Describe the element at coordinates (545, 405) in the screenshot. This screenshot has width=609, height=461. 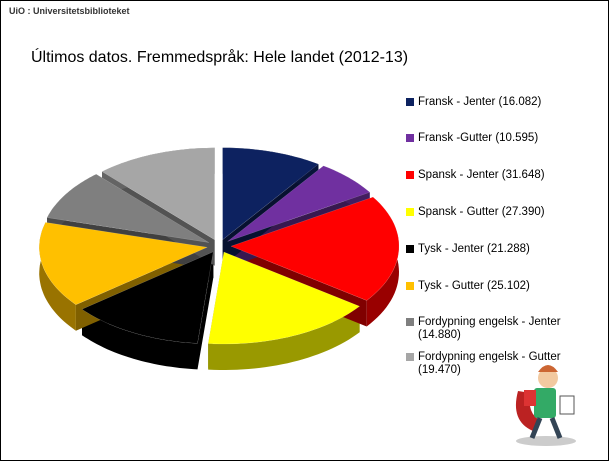
I see `clipart` at that location.